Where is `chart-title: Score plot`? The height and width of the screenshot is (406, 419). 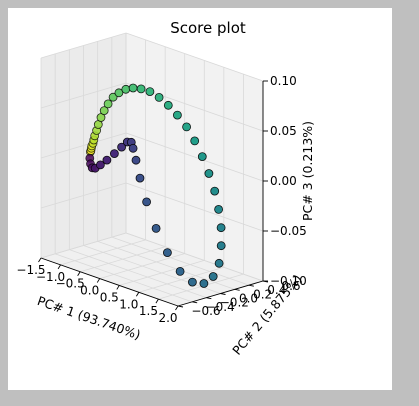 chart-title: Score plot is located at coordinates (208, 28).